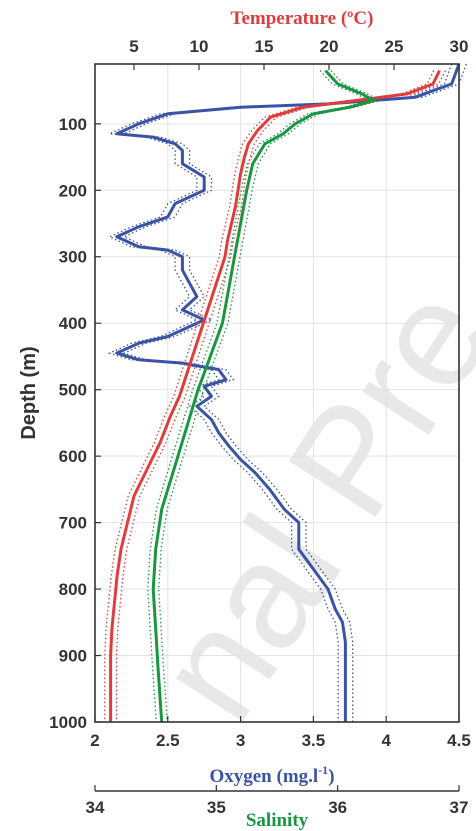  Describe the element at coordinates (329, 46) in the screenshot. I see `temperature-tick-label: 20` at that location.